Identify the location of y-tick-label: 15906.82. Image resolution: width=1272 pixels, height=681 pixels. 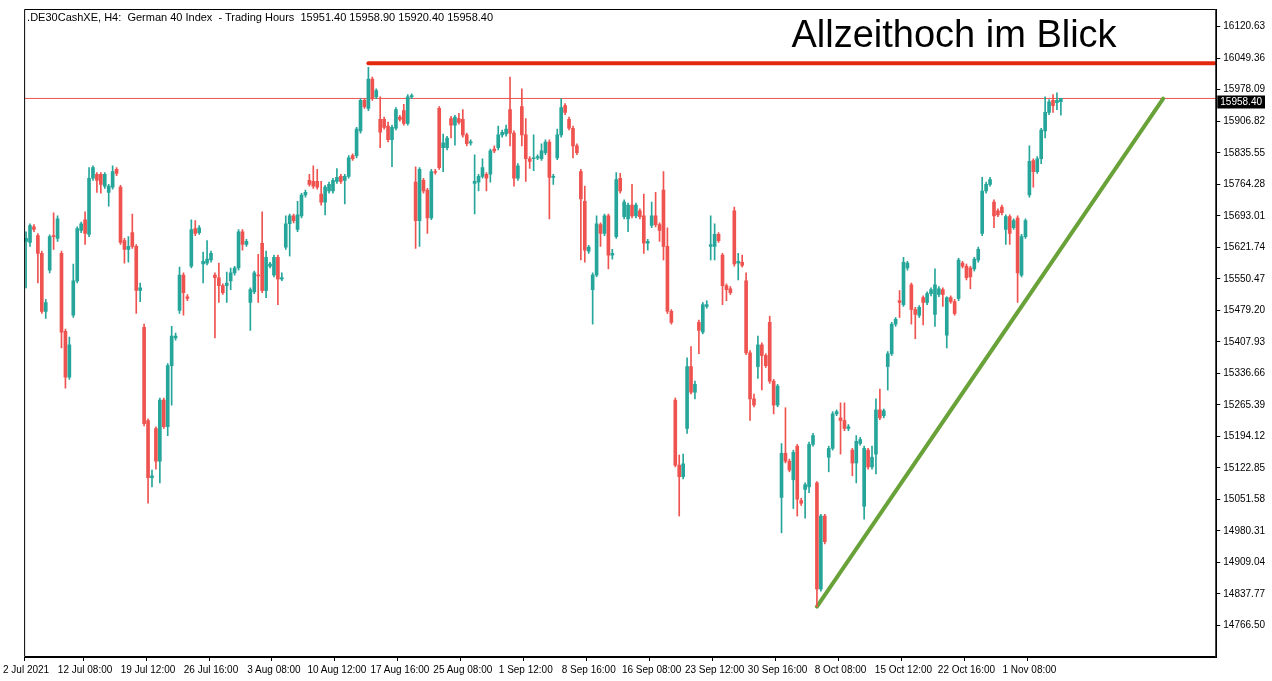
(1244, 121).